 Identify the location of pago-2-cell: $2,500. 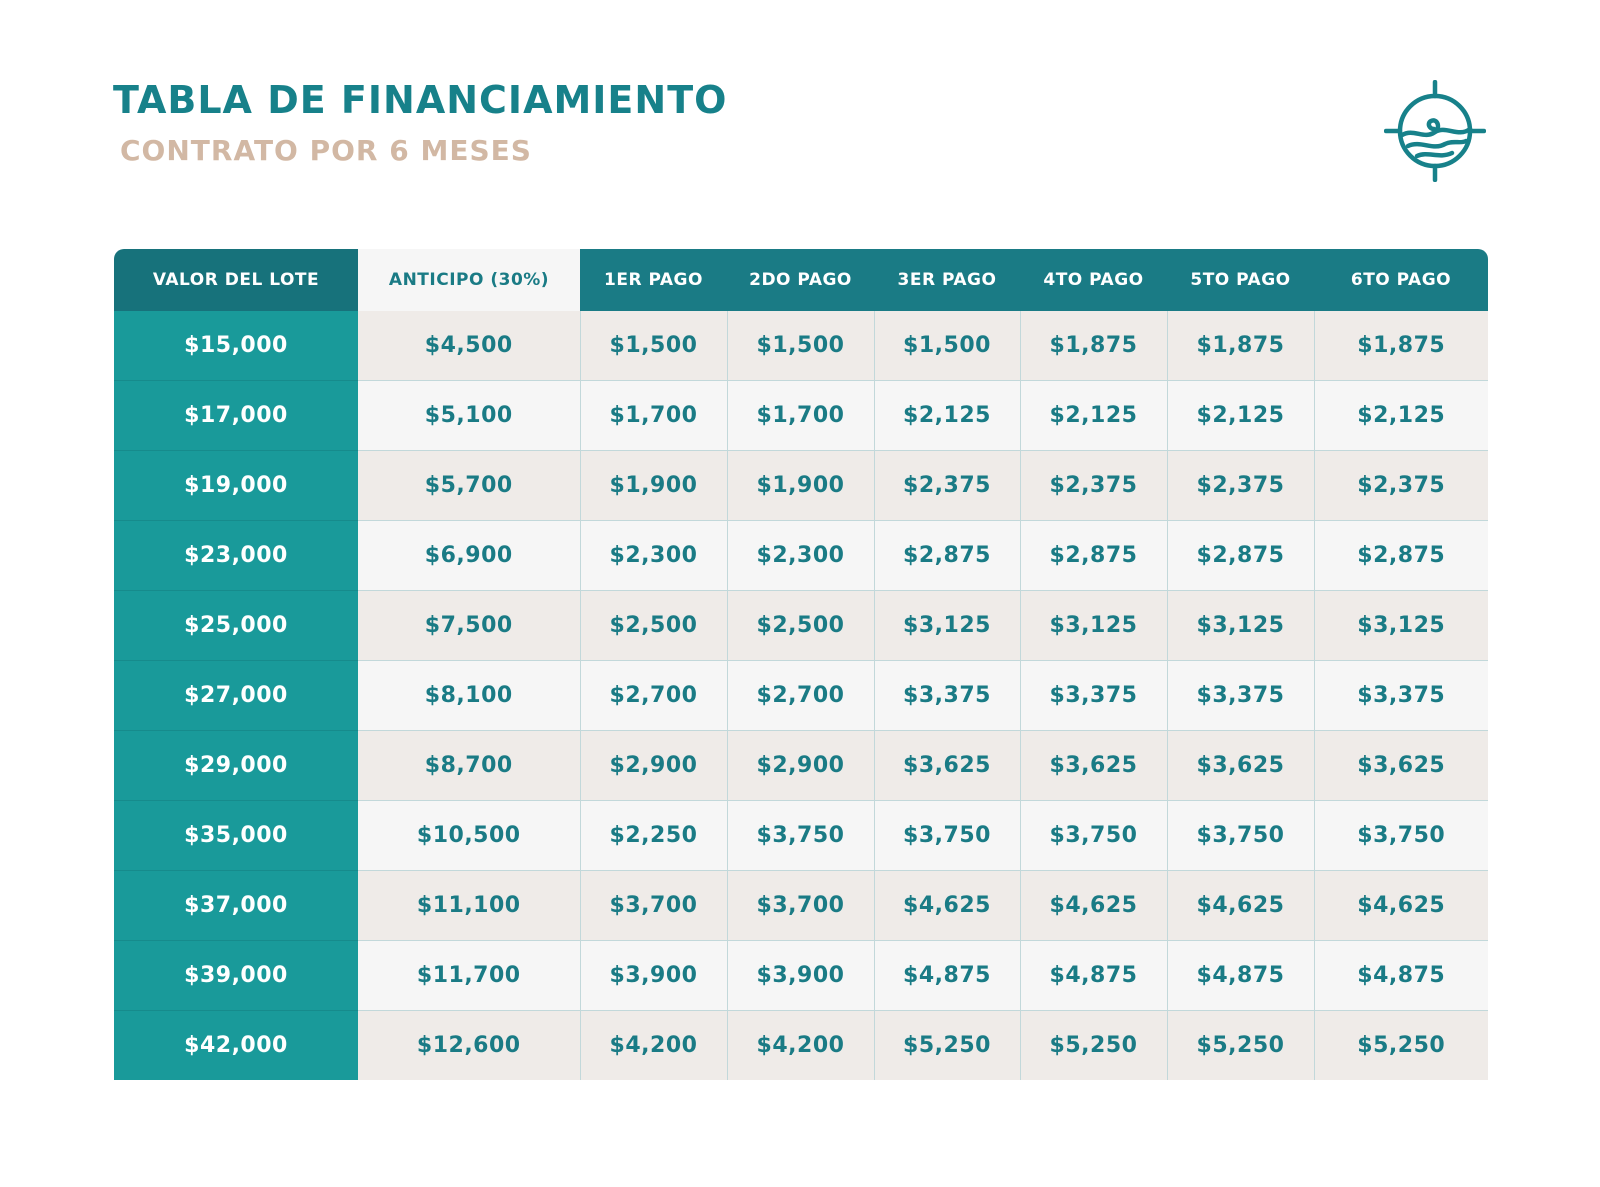
(801, 625).